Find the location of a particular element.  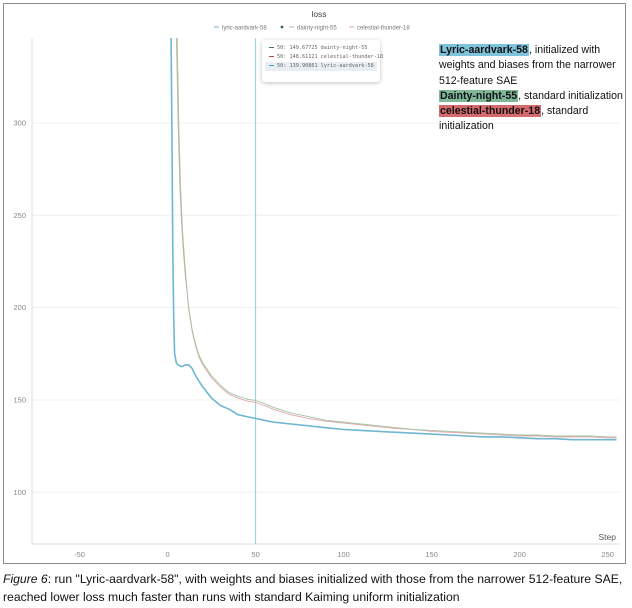

x-tick-label: 0 is located at coordinates (167, 554).